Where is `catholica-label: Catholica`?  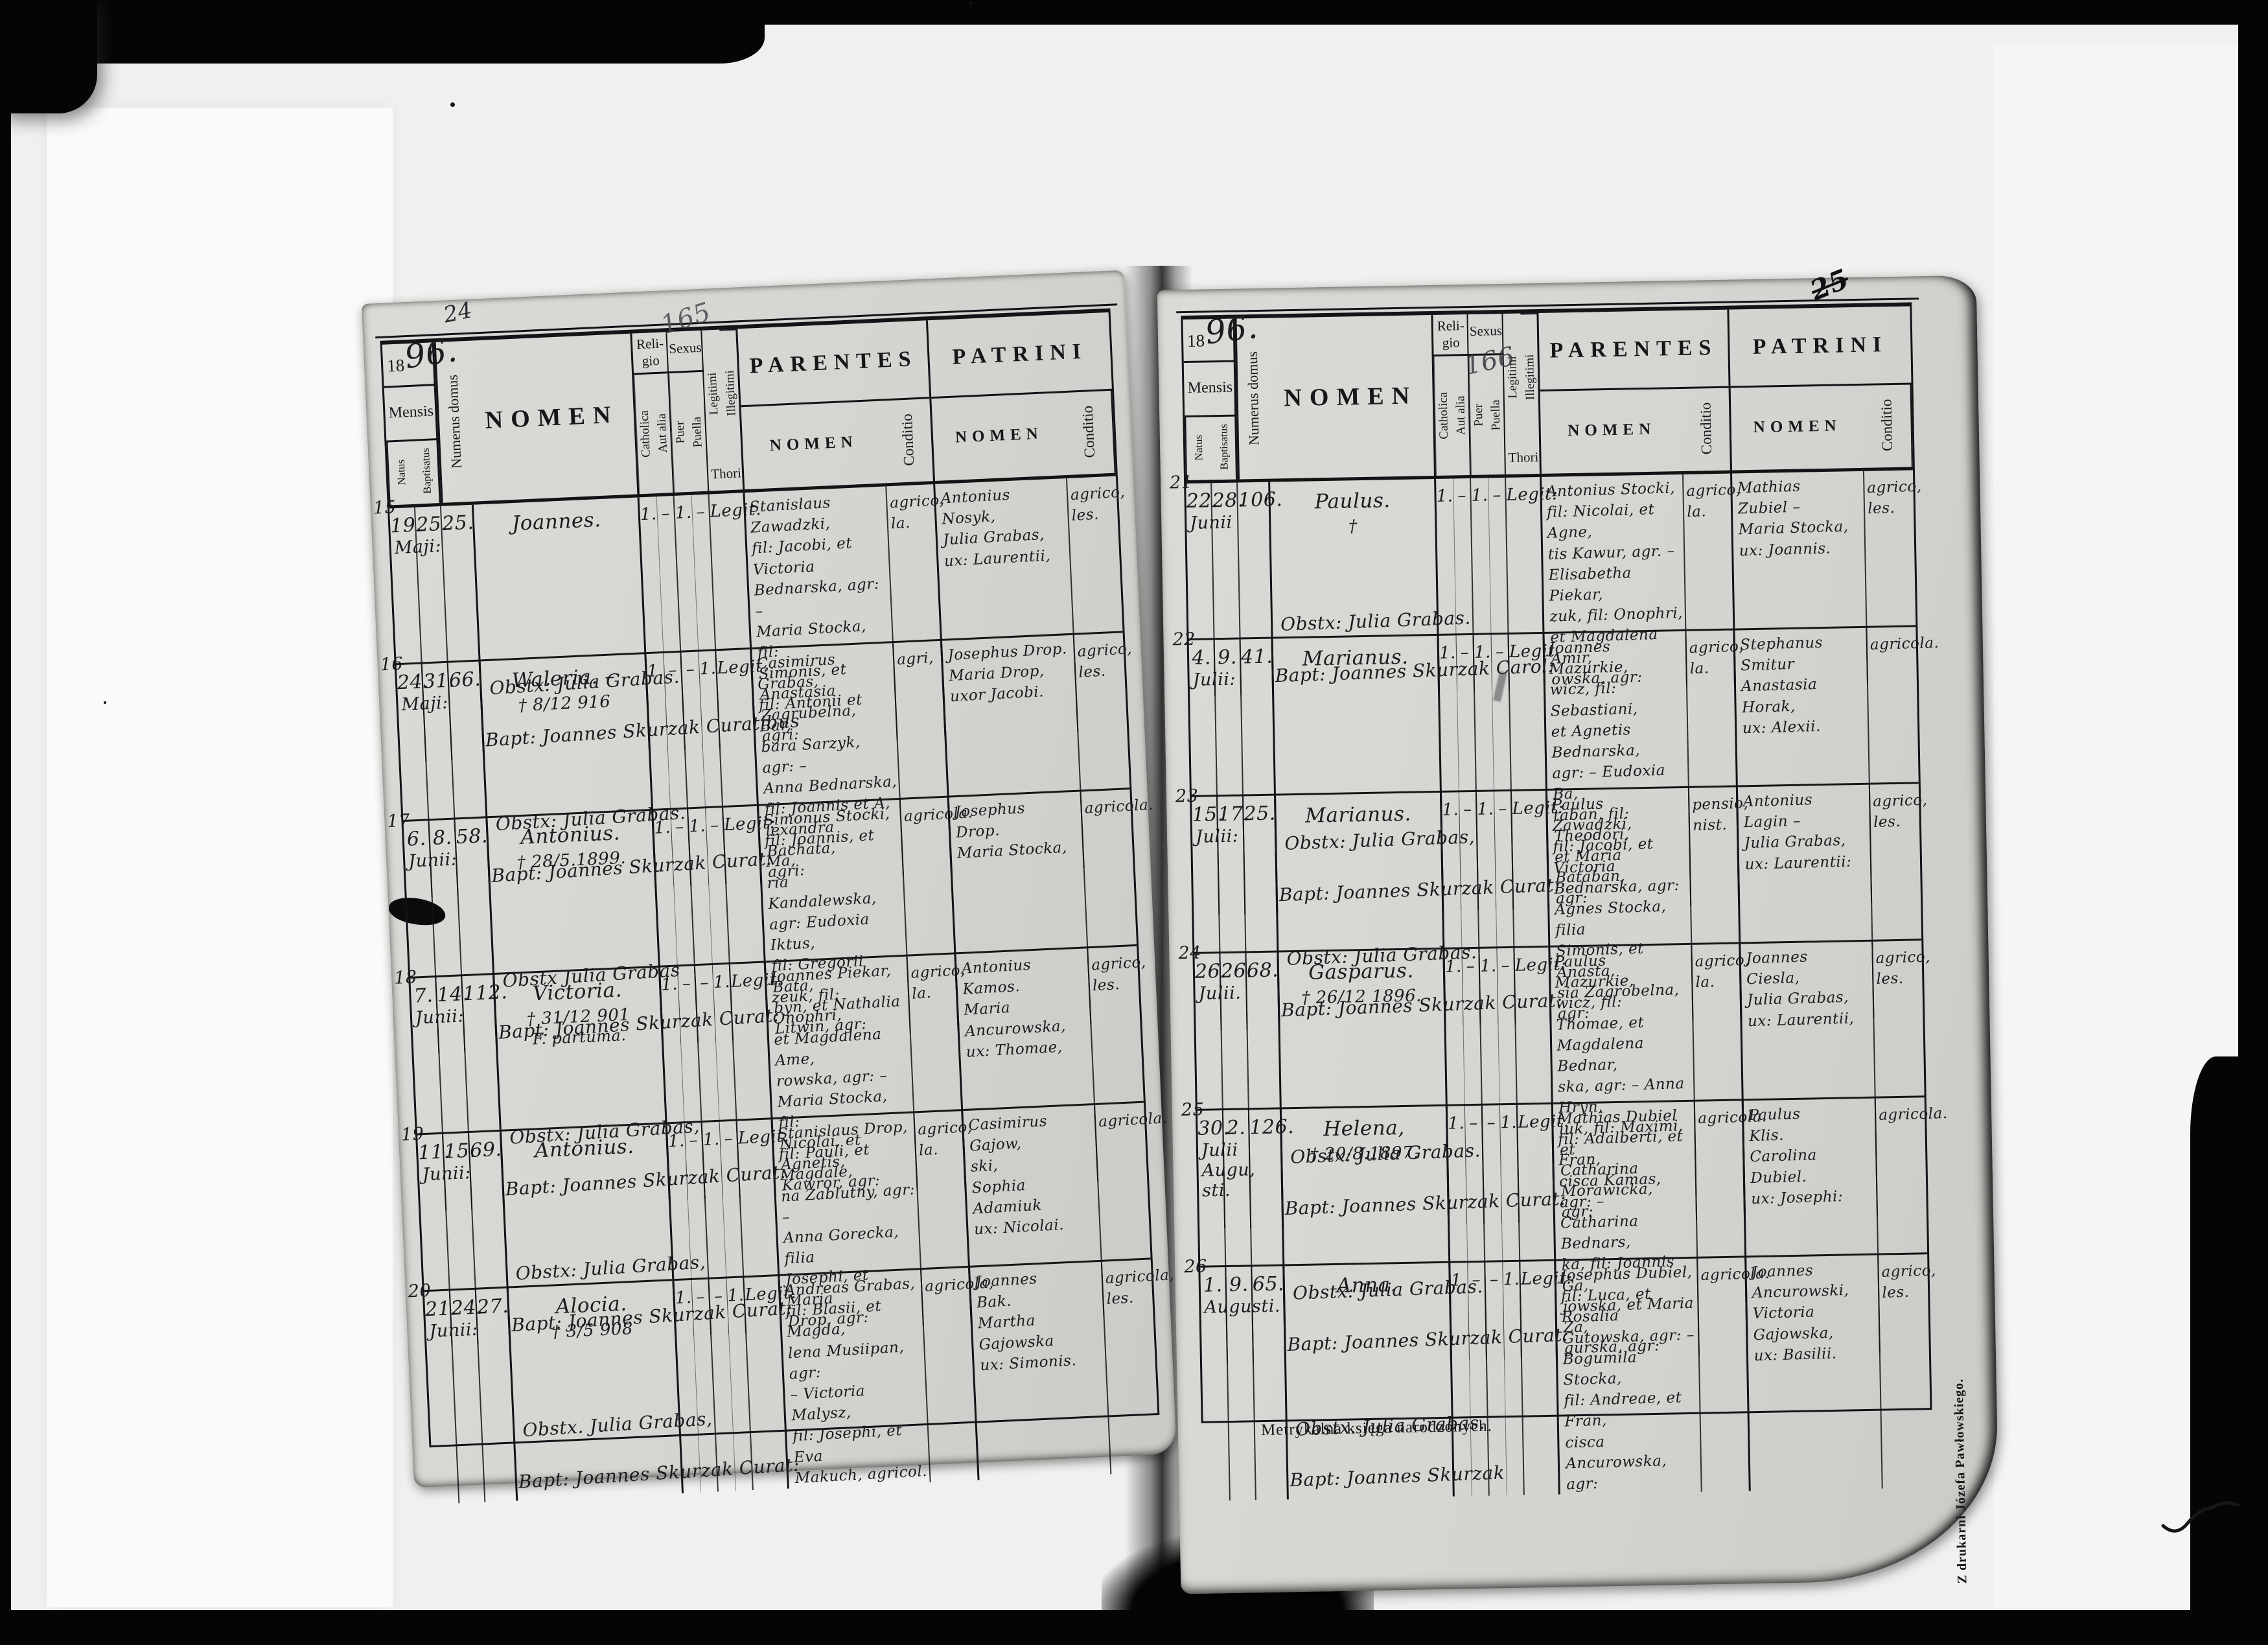 catholica-label: Catholica is located at coordinates (1443, 416).